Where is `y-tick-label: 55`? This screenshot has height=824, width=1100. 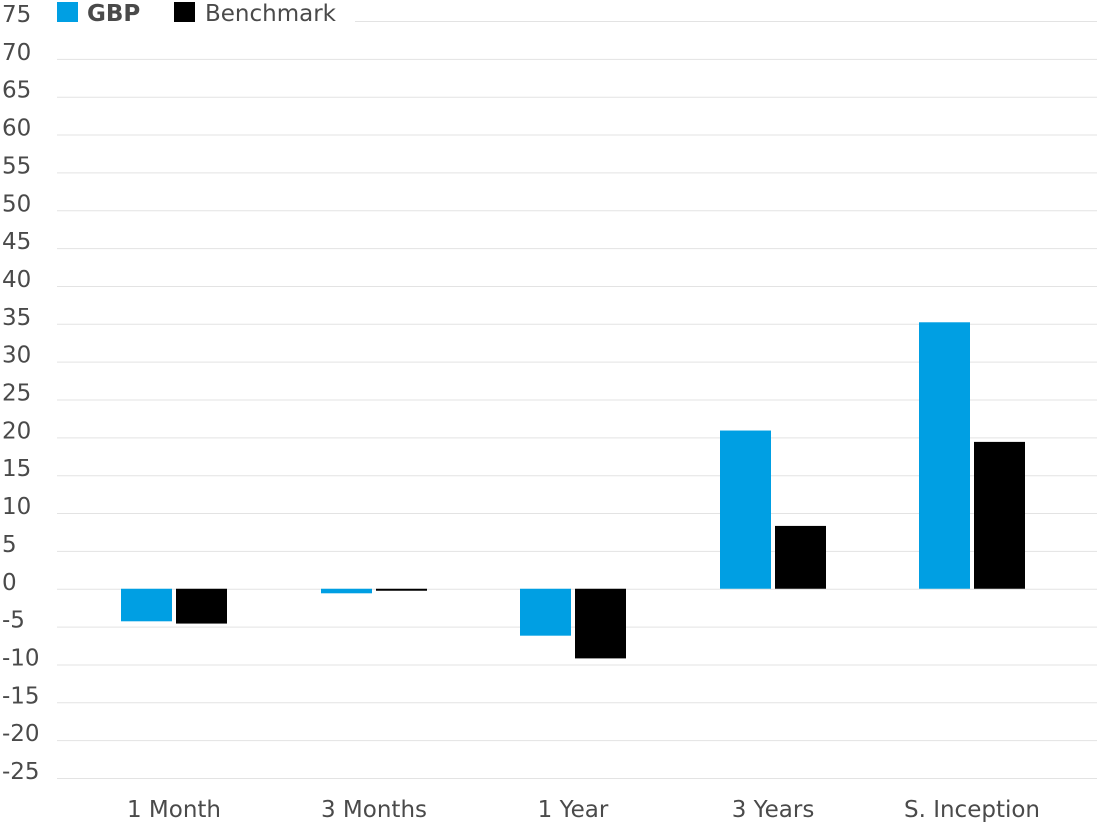 y-tick-label: 55 is located at coordinates (16, 166).